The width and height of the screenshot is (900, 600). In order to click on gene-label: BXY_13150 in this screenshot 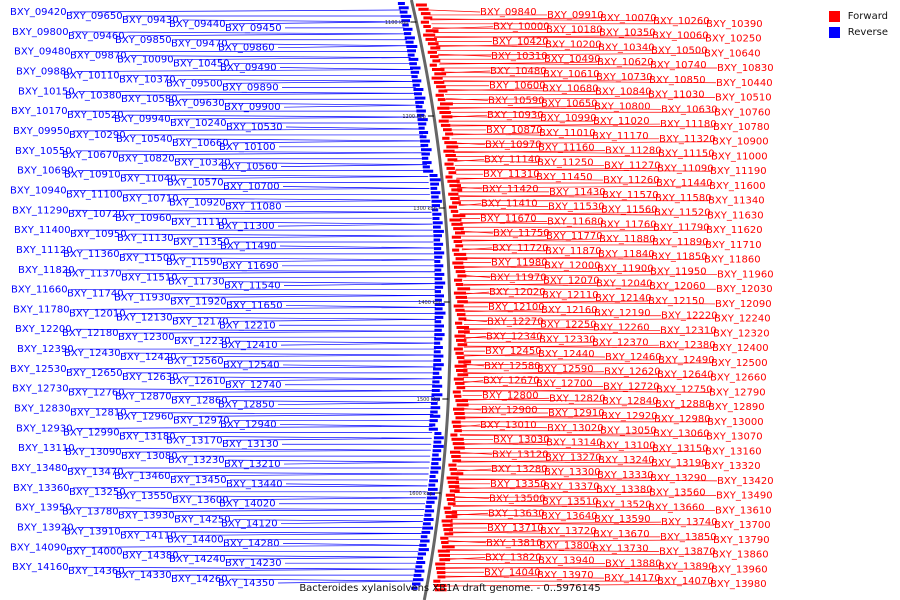, I will do `click(680, 448)`.